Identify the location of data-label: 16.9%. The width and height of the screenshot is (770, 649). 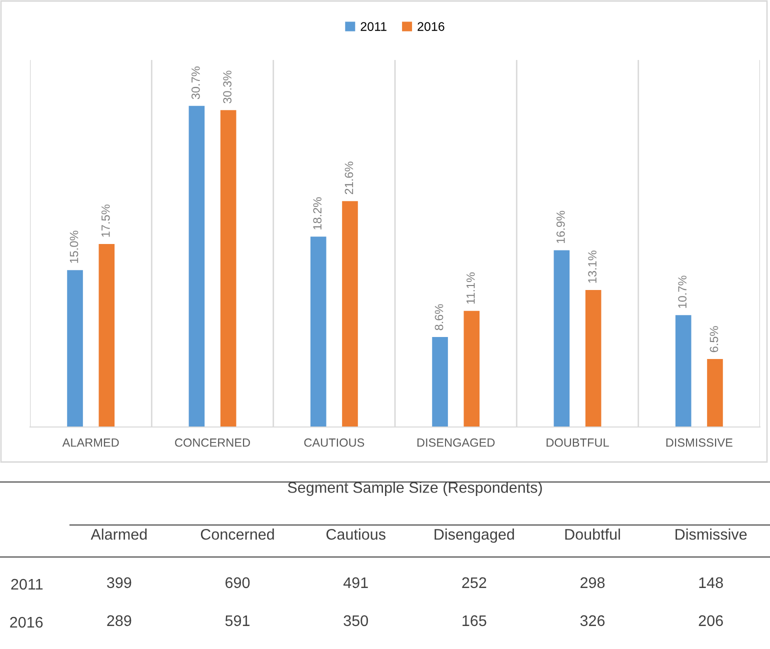
(560, 226).